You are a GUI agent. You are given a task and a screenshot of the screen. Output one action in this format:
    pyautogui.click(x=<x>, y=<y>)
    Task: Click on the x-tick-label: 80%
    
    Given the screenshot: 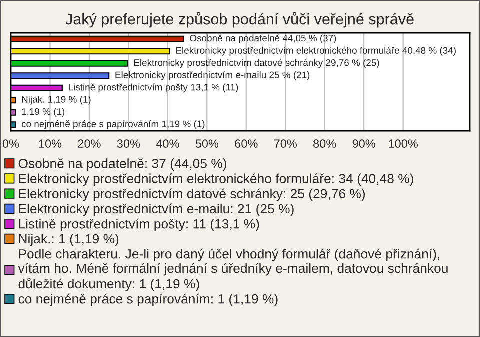 What is the action you would take?
    pyautogui.click(x=325, y=144)
    